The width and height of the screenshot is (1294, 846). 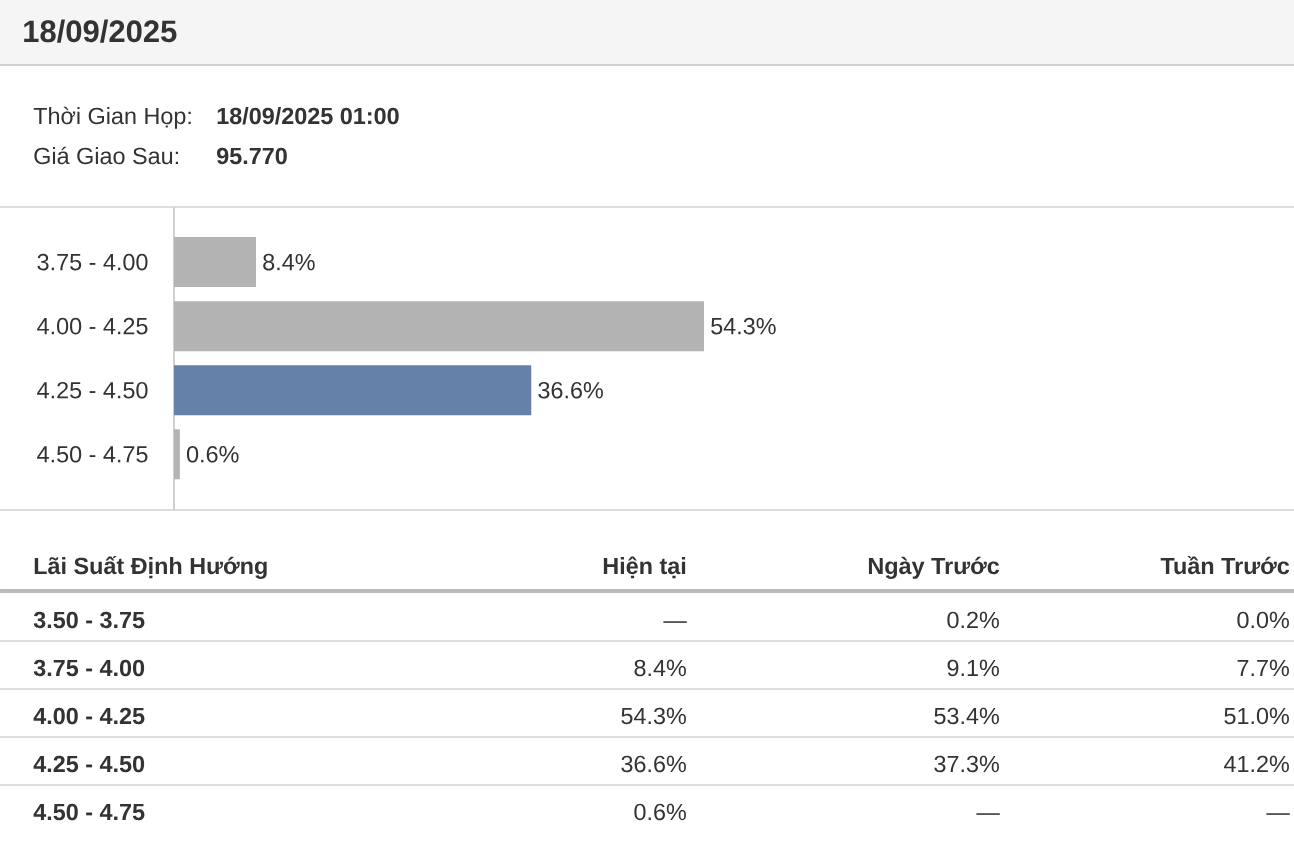 I want to click on data-label: 36.6%, so click(x=570, y=390).